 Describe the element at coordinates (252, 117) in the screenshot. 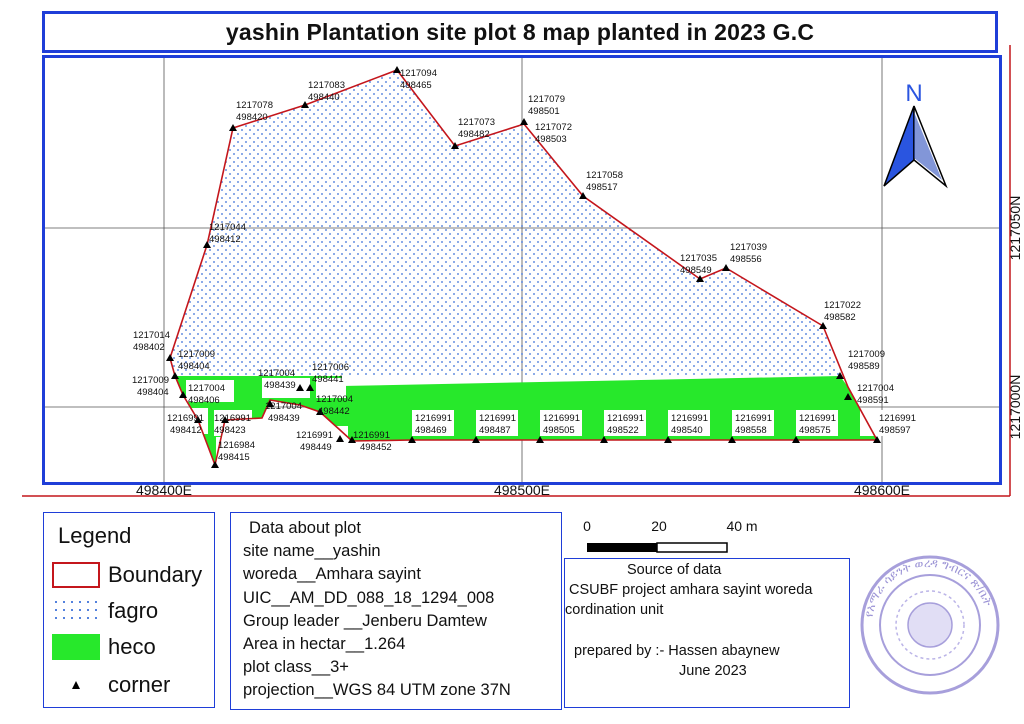

I see `corner-label: 498420` at that location.